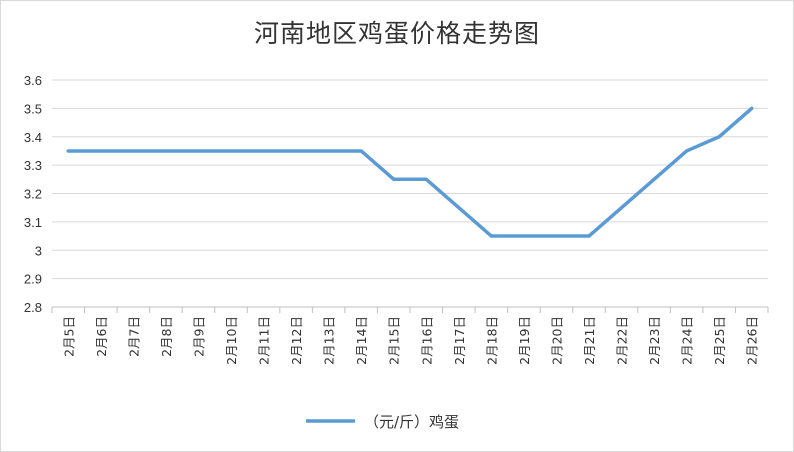 Image resolution: width=794 pixels, height=452 pixels. I want to click on legend-label: （元/斤）鸡蛋, so click(411, 422).